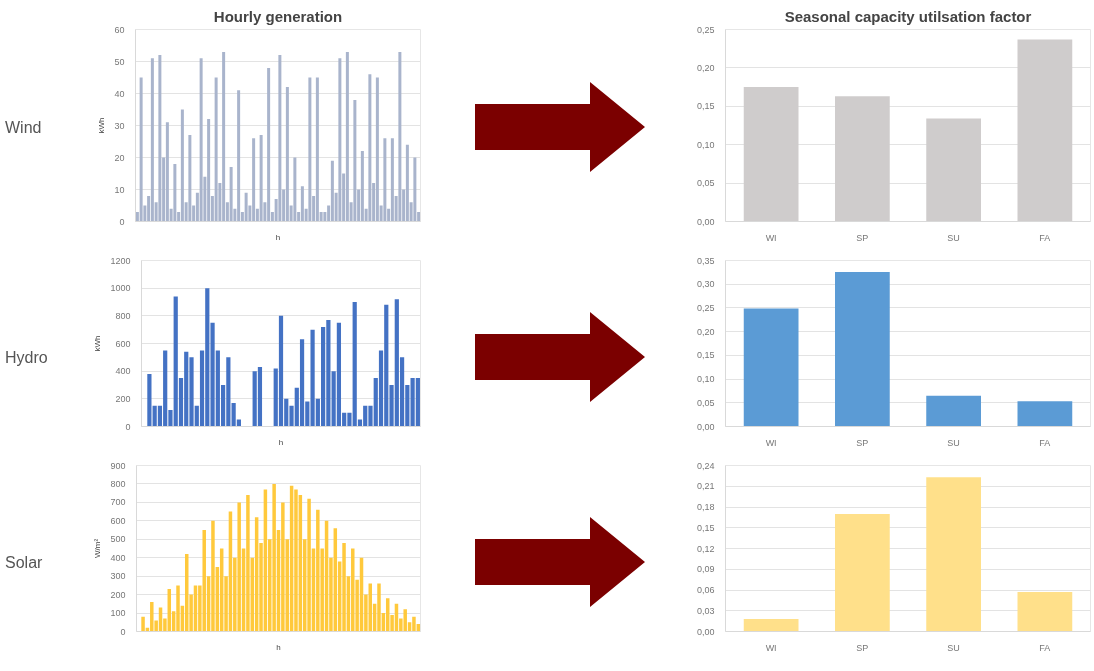  What do you see at coordinates (705, 507) in the screenshot?
I see `y-tick-label: 0,18` at bounding box center [705, 507].